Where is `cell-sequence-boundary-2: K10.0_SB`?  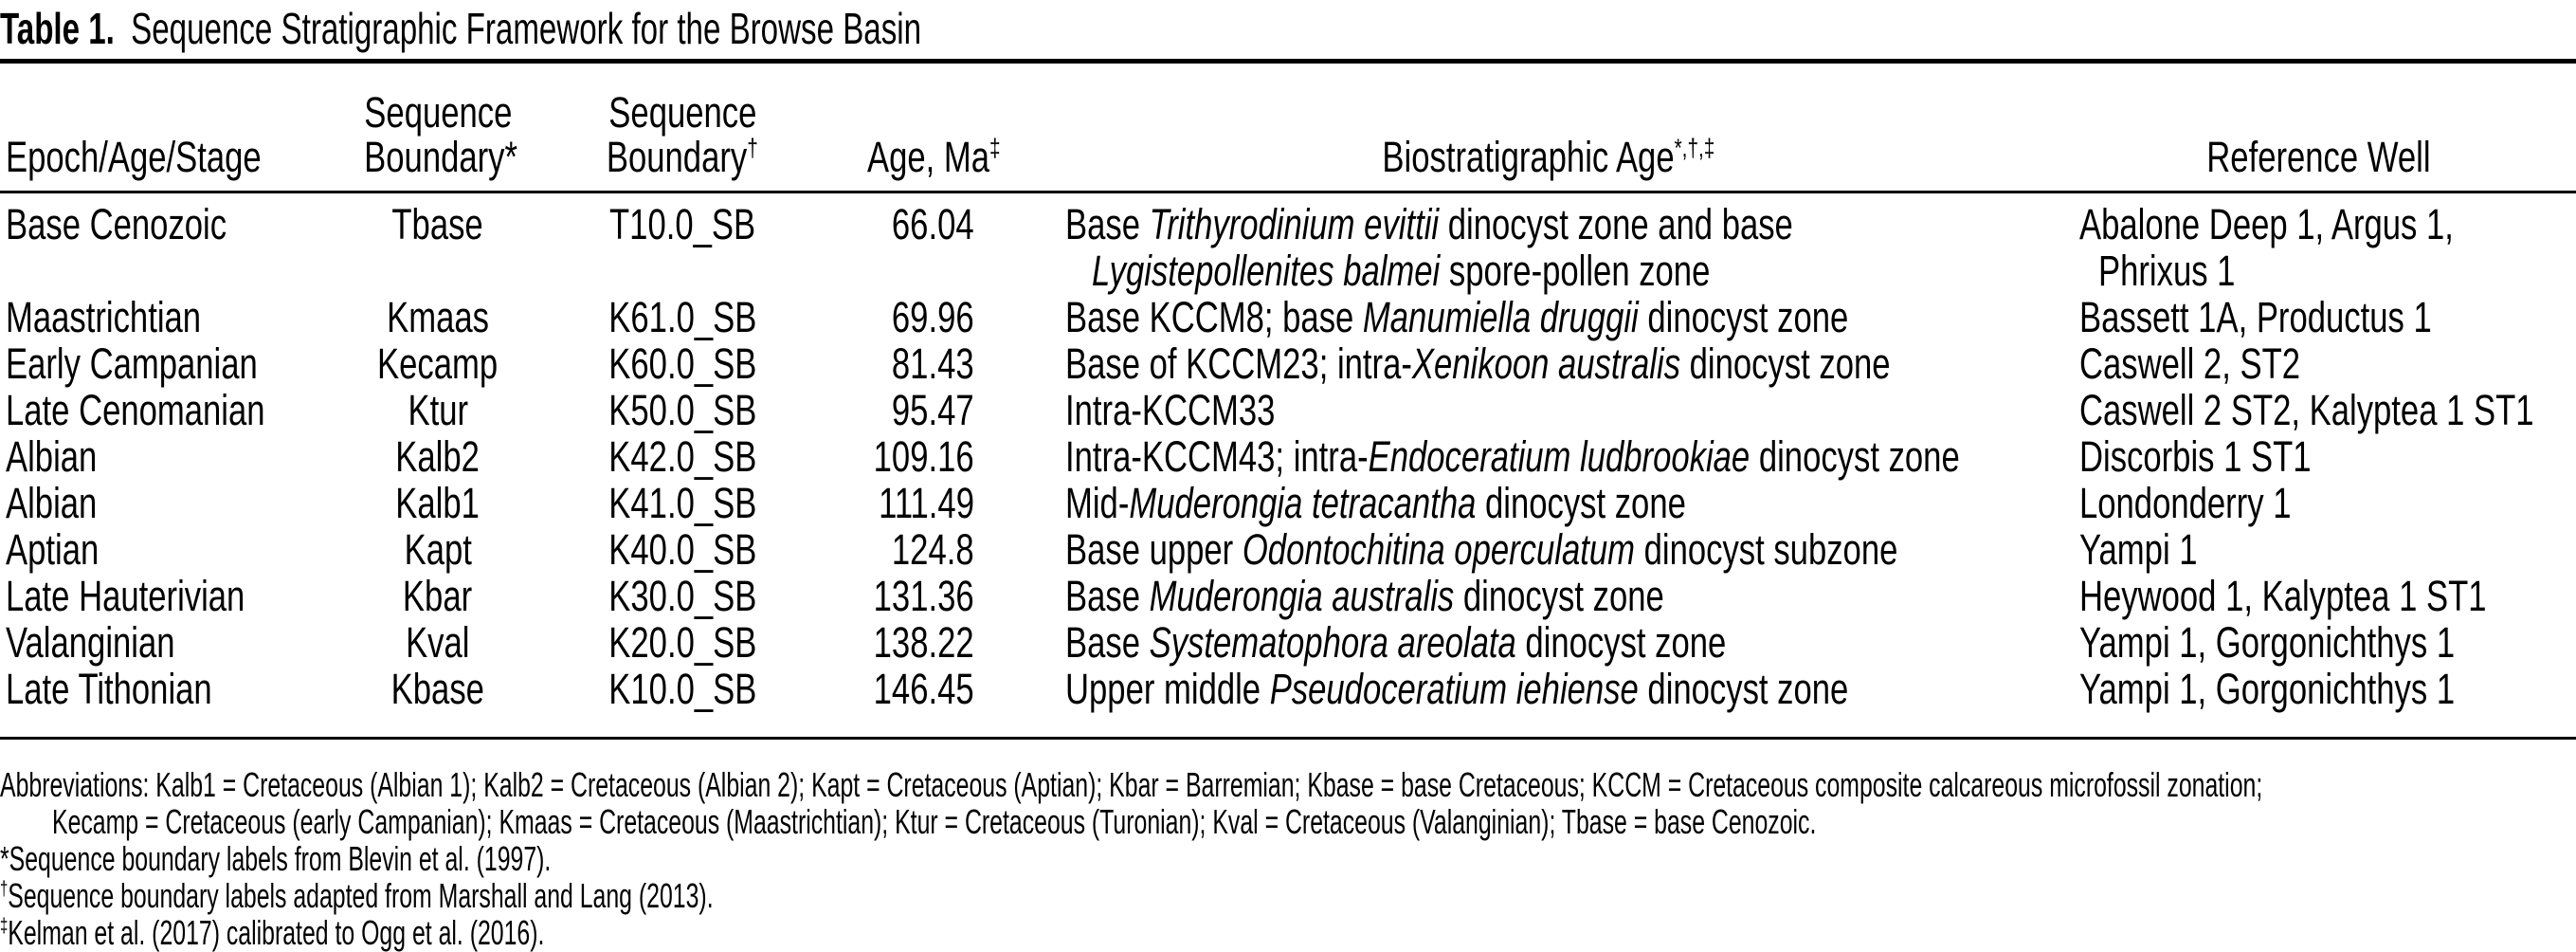
cell-sequence-boundary-2: K10.0_SB is located at coordinates (682, 689).